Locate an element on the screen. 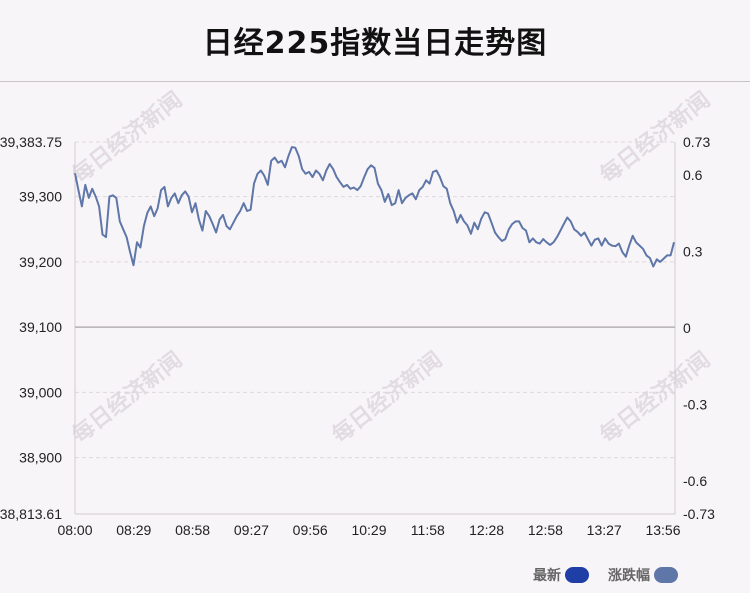  y-left-tick-2: 39,200 is located at coordinates (40, 262).